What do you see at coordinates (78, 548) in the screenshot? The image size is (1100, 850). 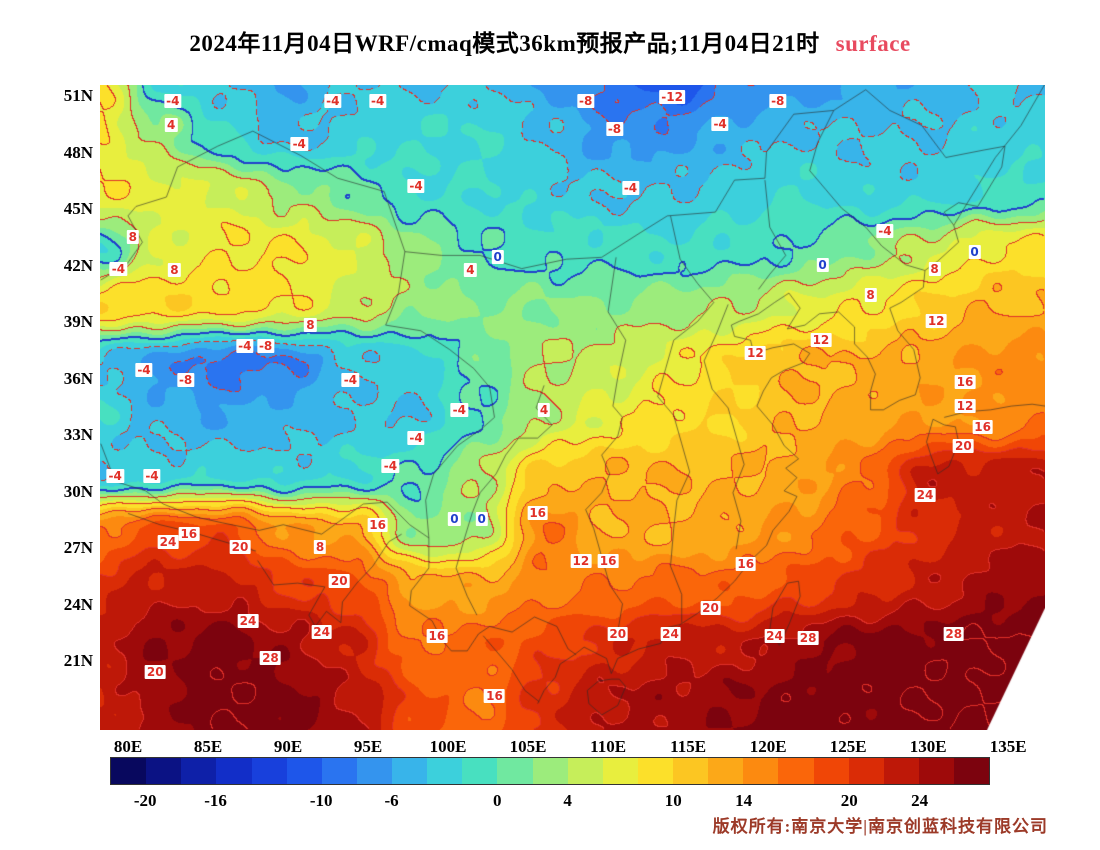 I see `lat-tick-label: 27N` at bounding box center [78, 548].